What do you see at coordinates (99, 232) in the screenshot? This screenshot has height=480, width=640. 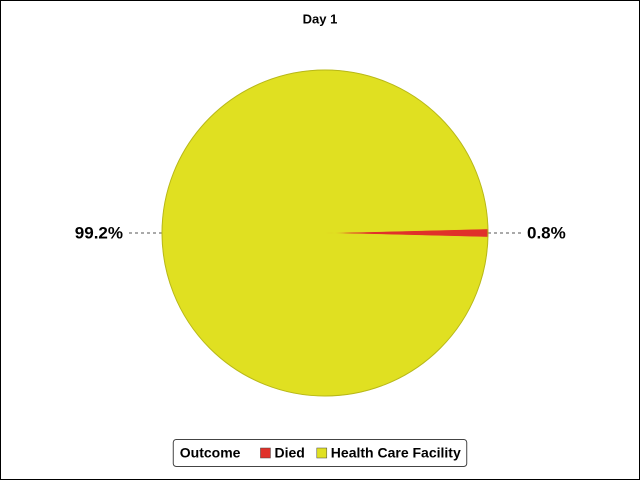 I see `value-label: 99.2%` at bounding box center [99, 232].